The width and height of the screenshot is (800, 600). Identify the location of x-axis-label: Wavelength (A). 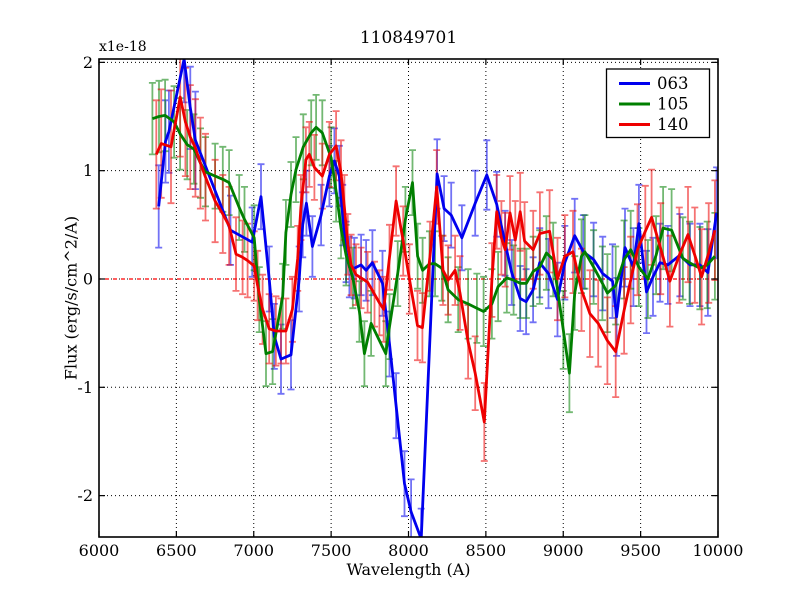
(408, 569).